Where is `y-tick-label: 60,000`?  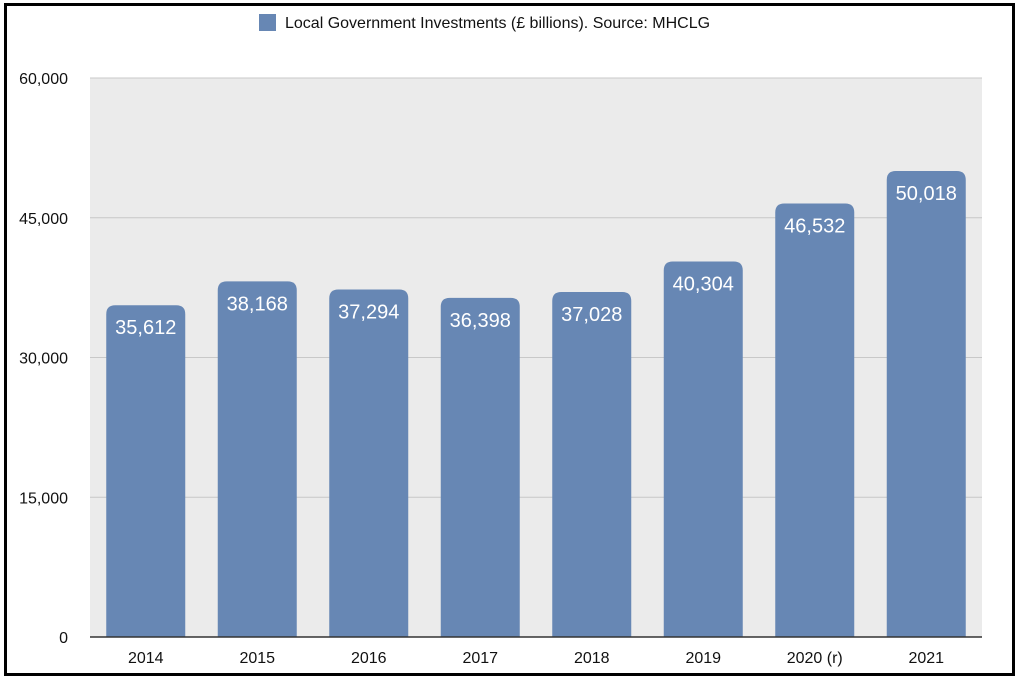 y-tick-label: 60,000 is located at coordinates (43, 79).